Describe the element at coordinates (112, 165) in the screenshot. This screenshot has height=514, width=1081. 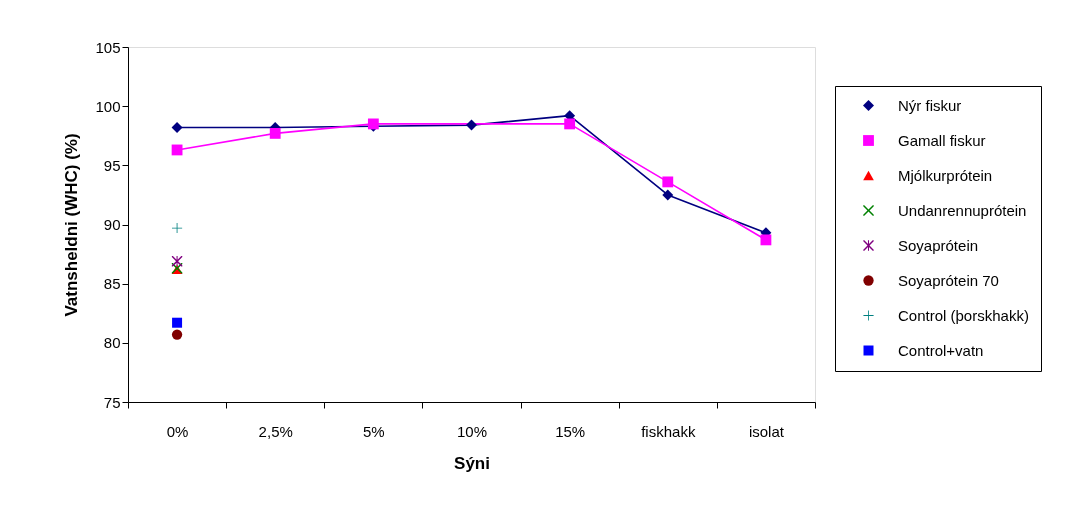
I see `y-tick-label: 95` at that location.